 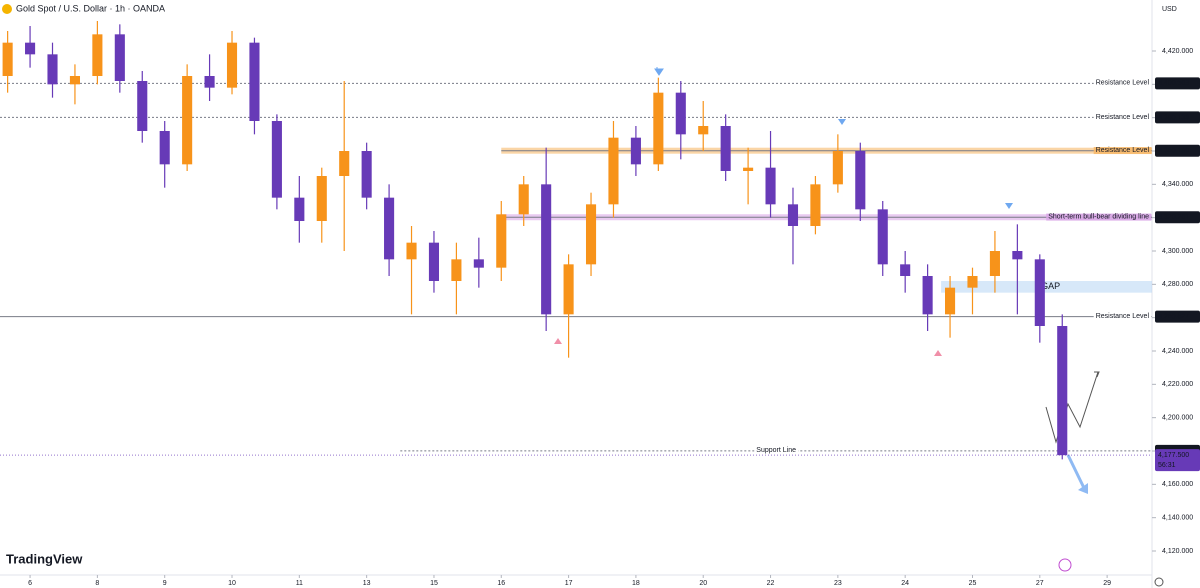 What do you see at coordinates (1177, 418) in the screenshot?
I see `y-tick-label: 4,200.000` at bounding box center [1177, 418].